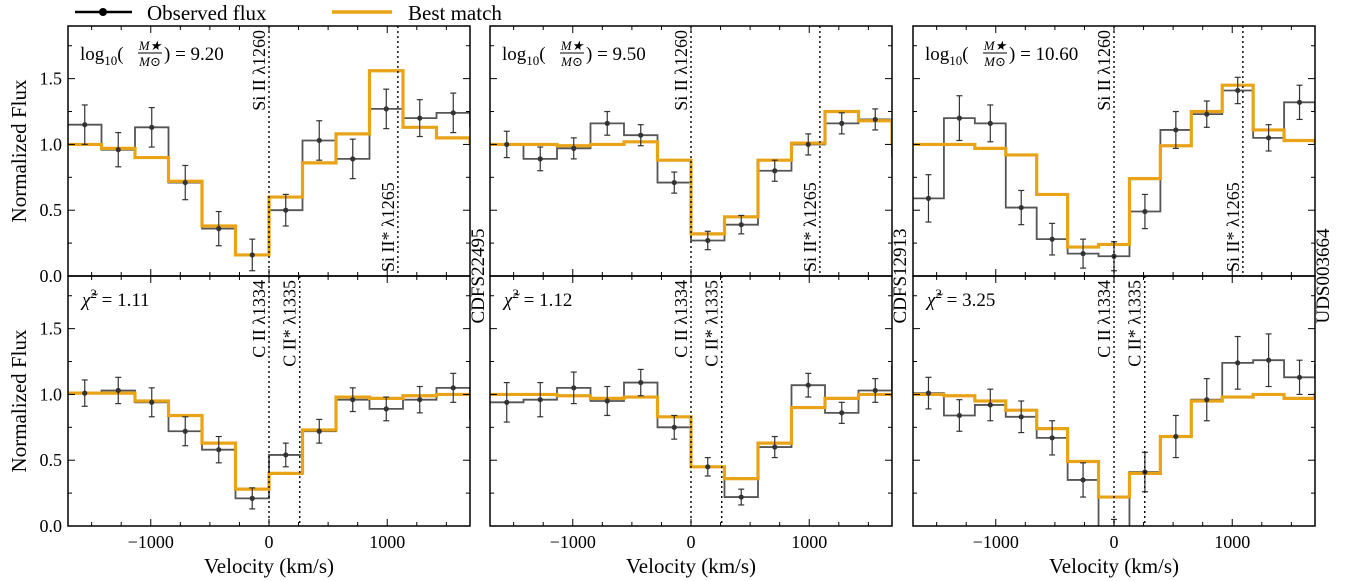 The width and height of the screenshot is (1345, 581). I want to click on x-tick-label: −1000, so click(996, 542).